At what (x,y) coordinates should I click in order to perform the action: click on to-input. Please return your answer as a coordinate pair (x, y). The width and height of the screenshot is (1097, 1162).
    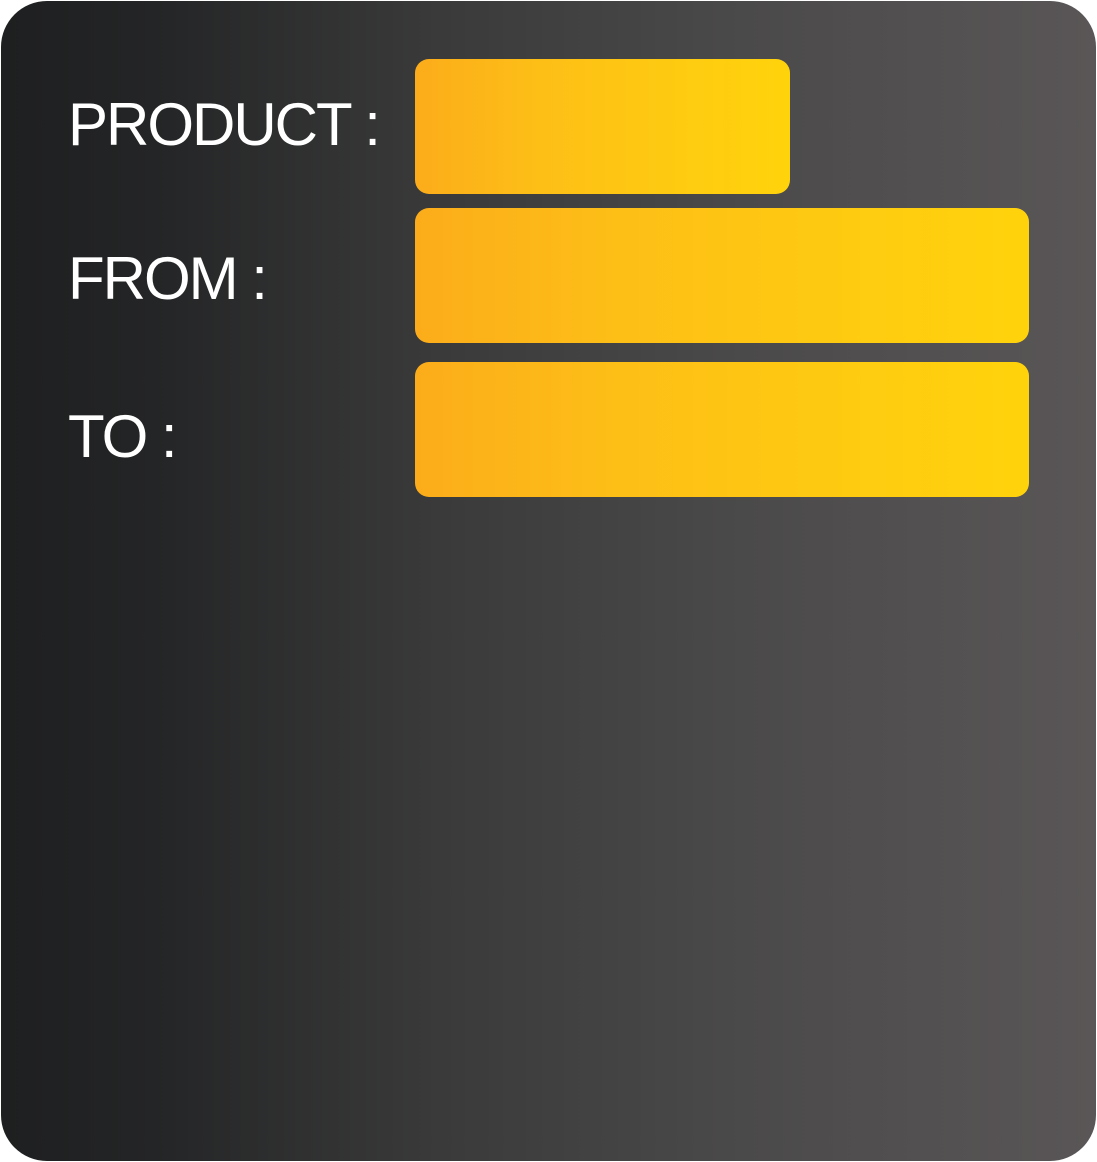
    Looking at the image, I should click on (722, 429).